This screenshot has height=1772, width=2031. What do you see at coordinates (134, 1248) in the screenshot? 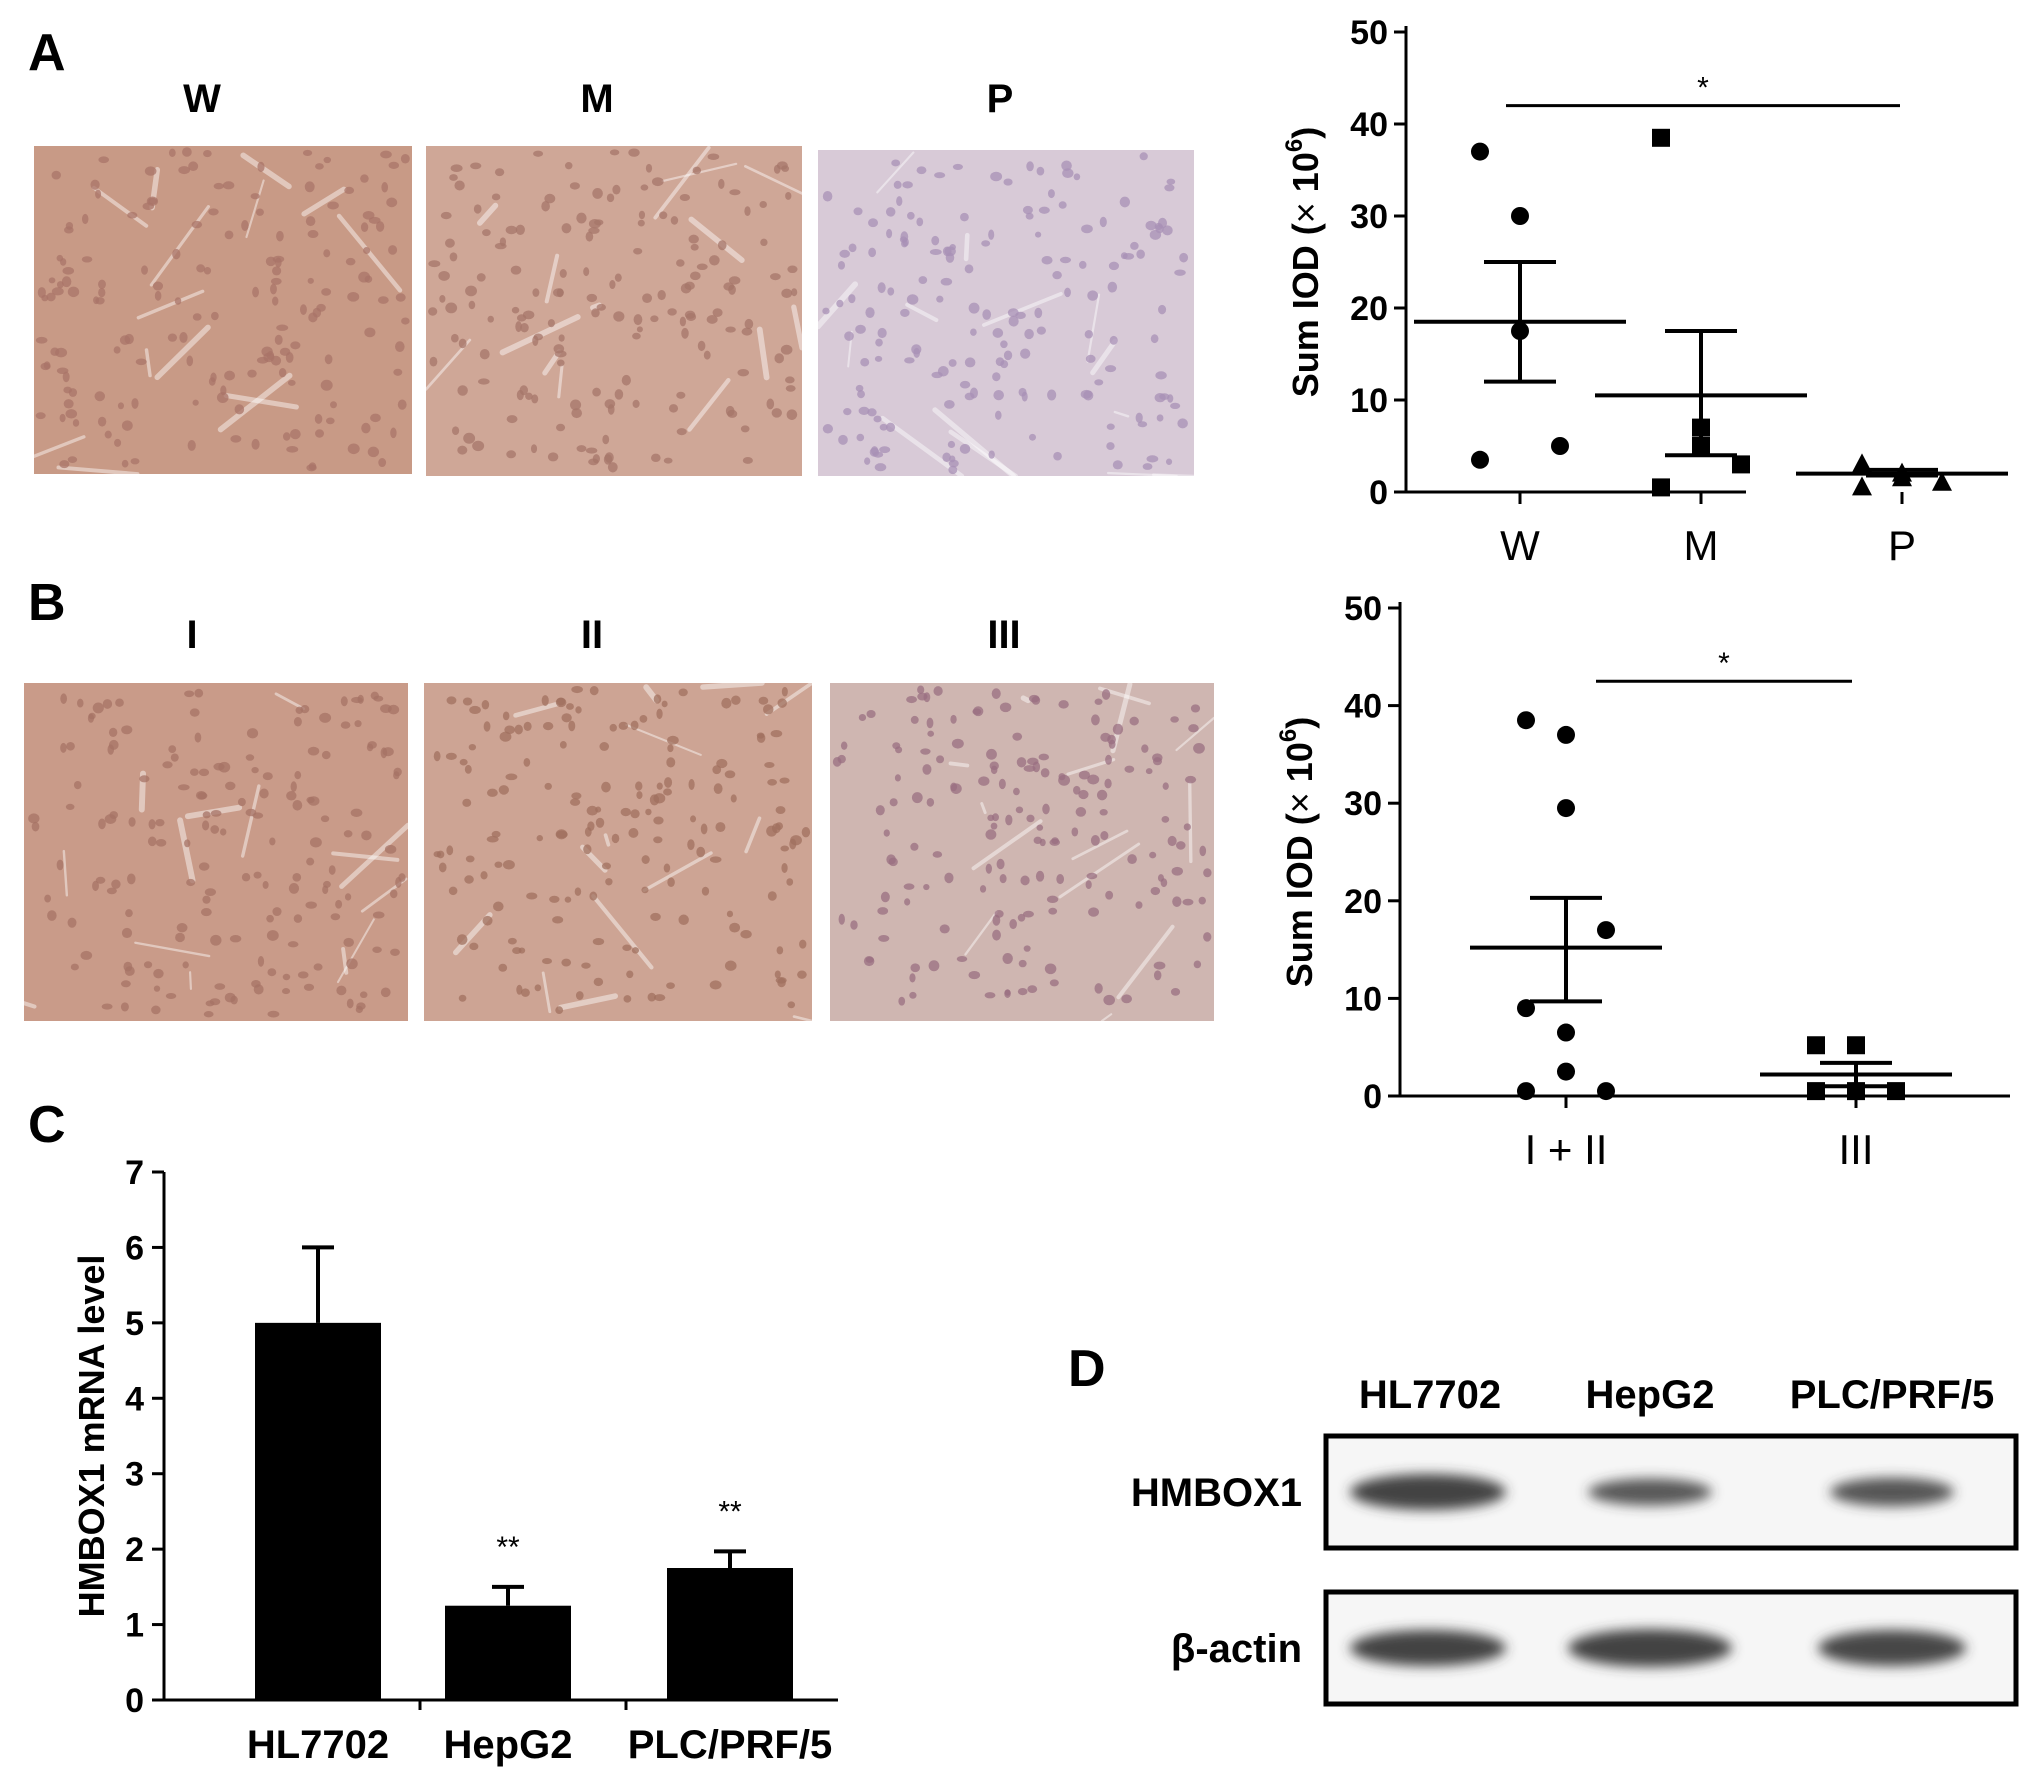
I see `y-tick-label: 6` at bounding box center [134, 1248].